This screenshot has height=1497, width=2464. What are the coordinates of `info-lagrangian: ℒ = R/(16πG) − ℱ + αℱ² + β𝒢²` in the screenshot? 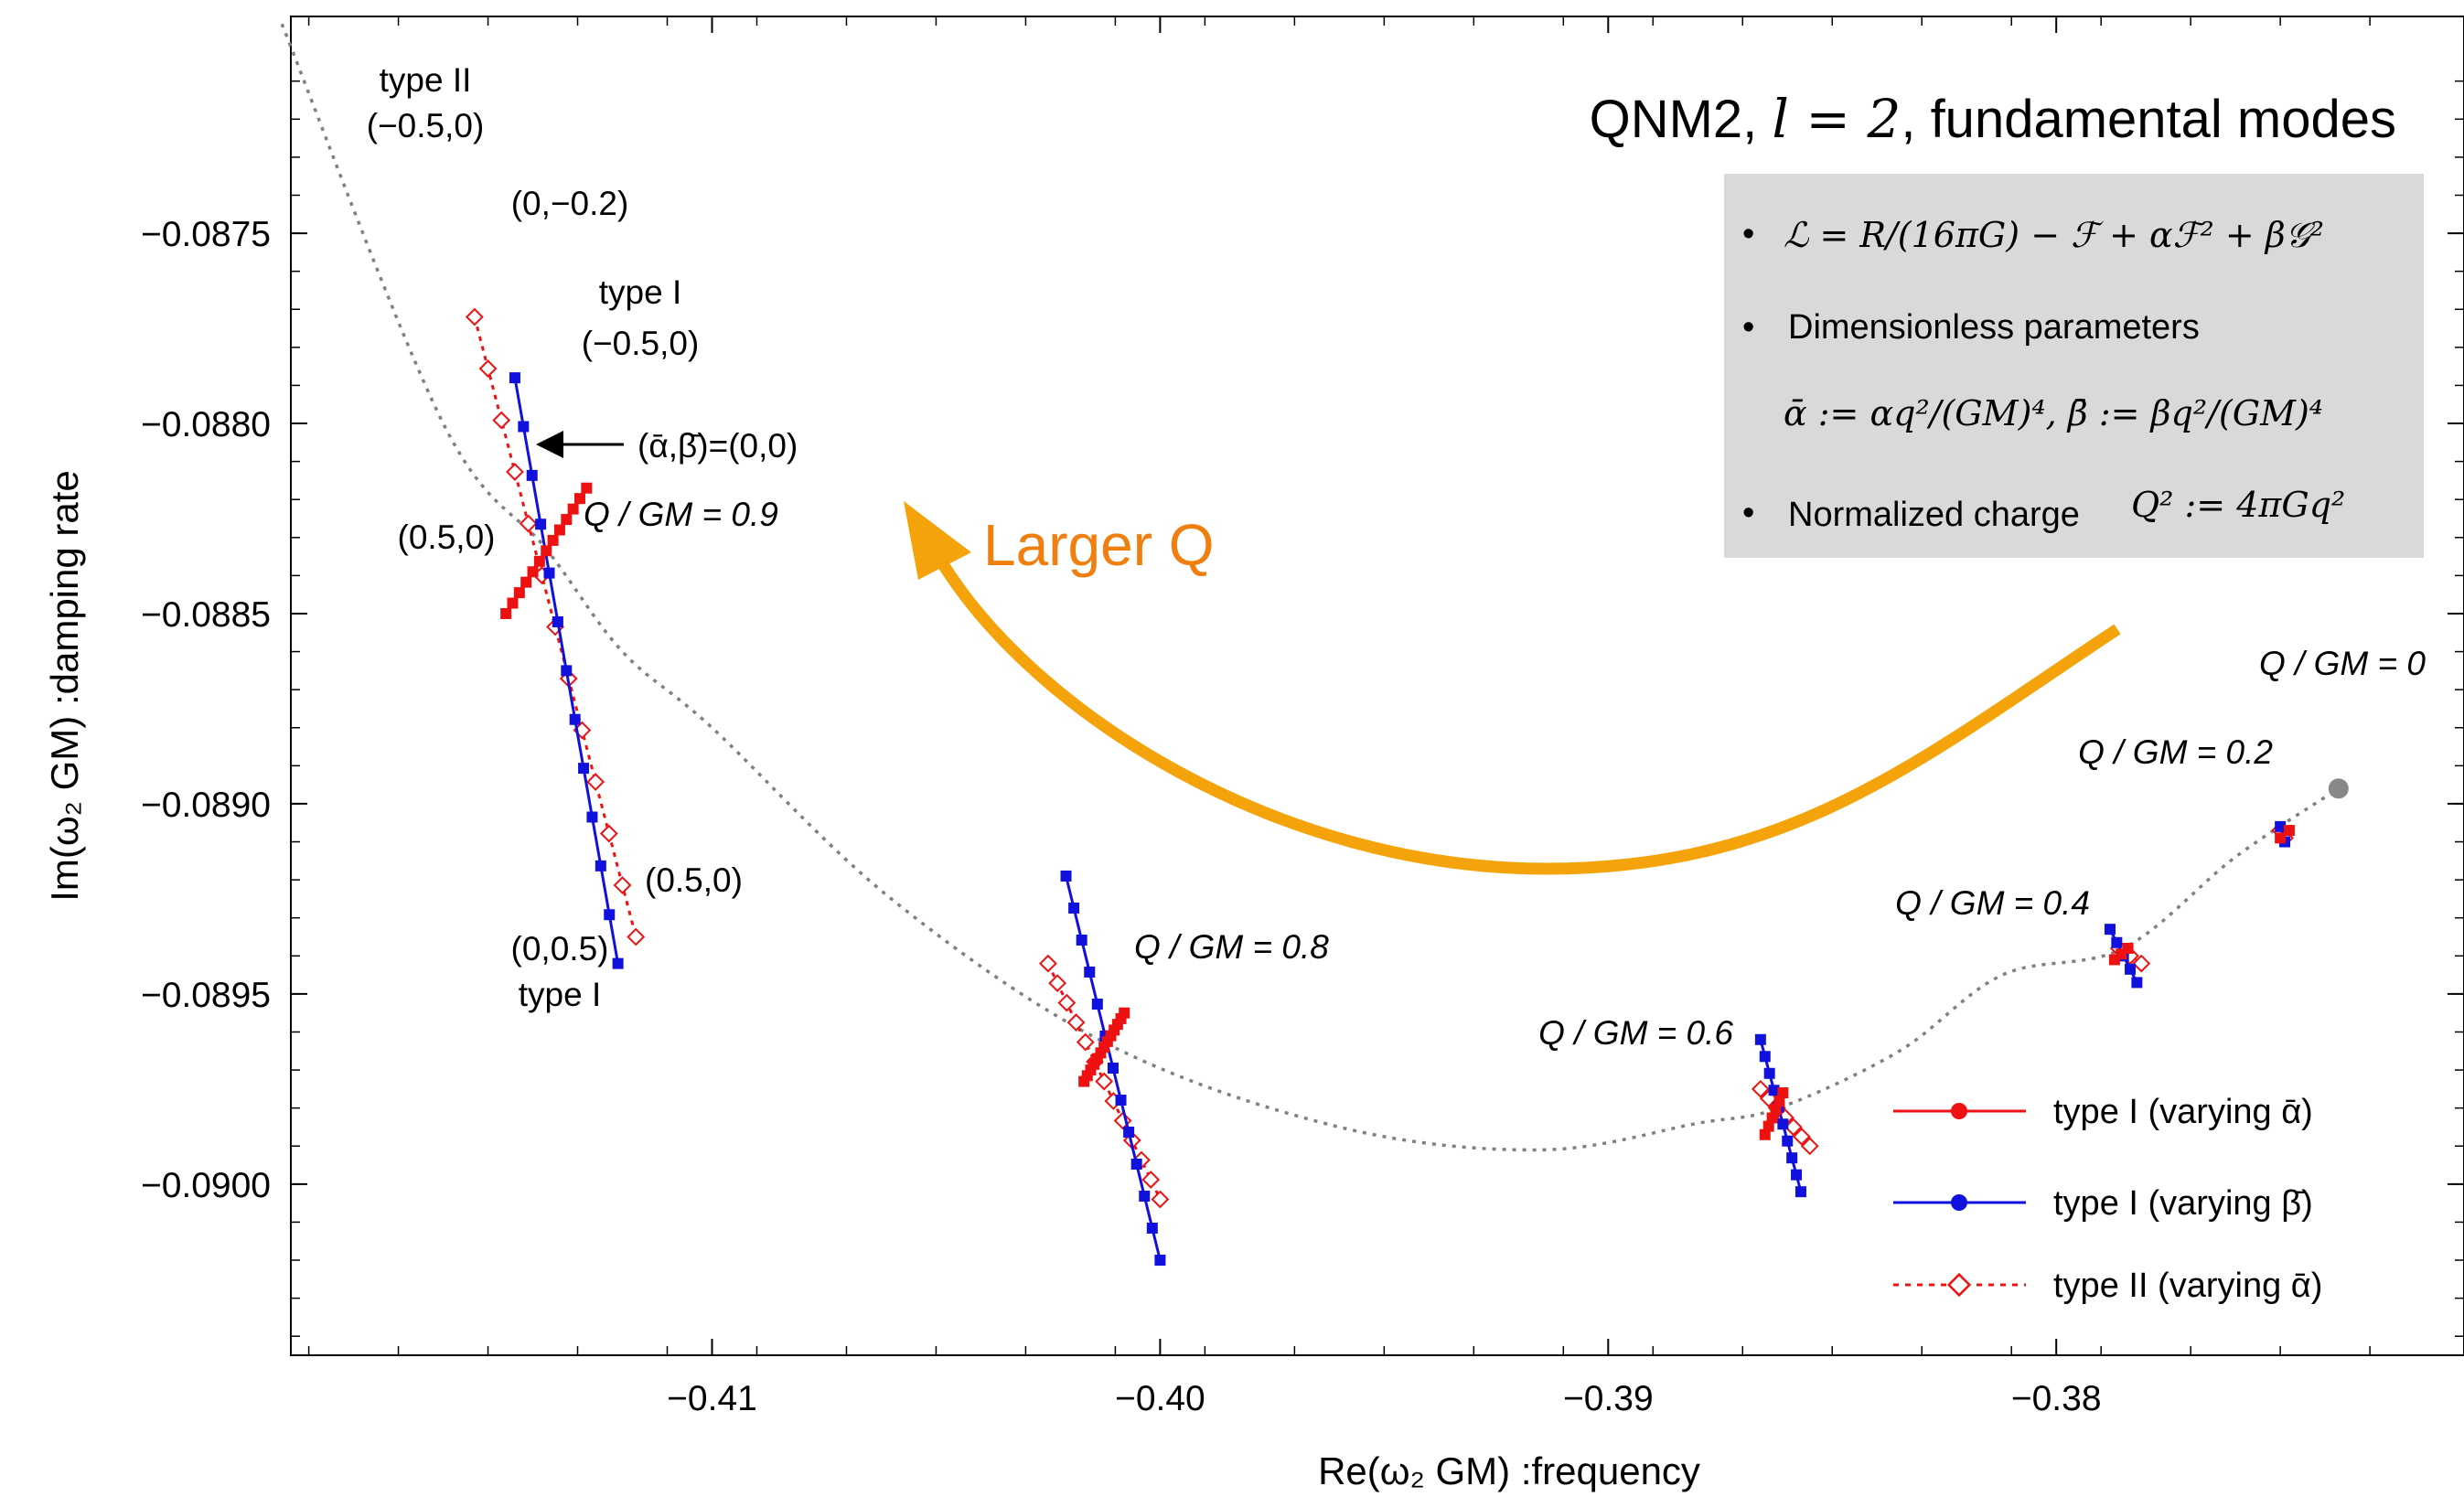 It's located at (2054, 235).